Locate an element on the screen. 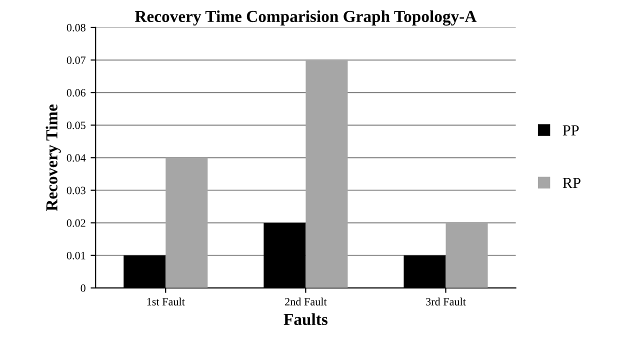  x-tick-label: 3rd Fault is located at coordinates (446, 302).